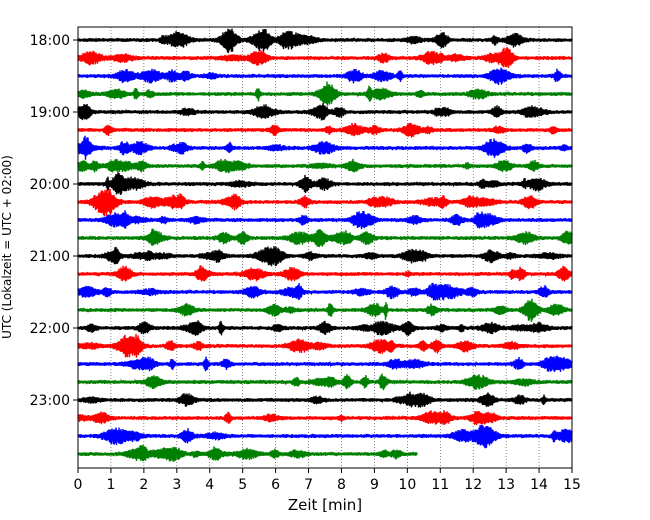 The height and width of the screenshot is (520, 650). Describe the element at coordinates (325, 166) in the screenshot. I see `trace-1945` at that location.